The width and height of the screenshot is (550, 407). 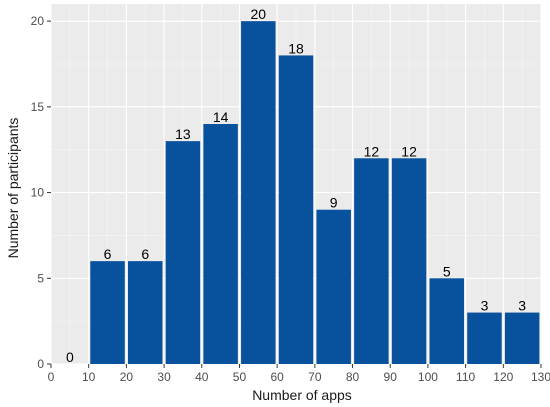 What do you see at coordinates (40, 278) in the screenshot?
I see `y-tick-label: 5` at bounding box center [40, 278].